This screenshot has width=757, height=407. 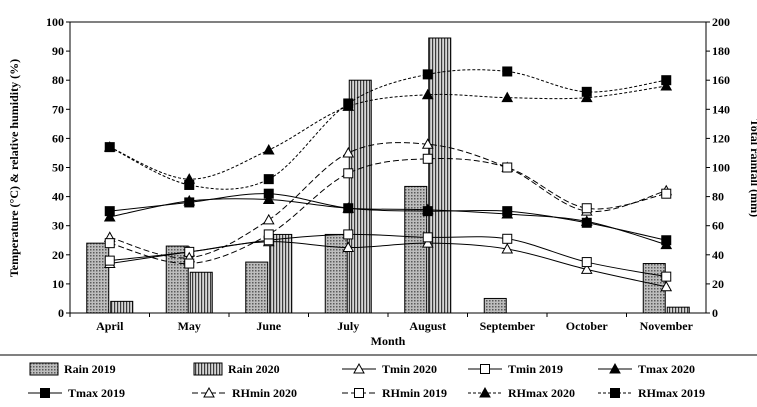 I want to click on y-right-tick-label: 120, so click(x=721, y=138).